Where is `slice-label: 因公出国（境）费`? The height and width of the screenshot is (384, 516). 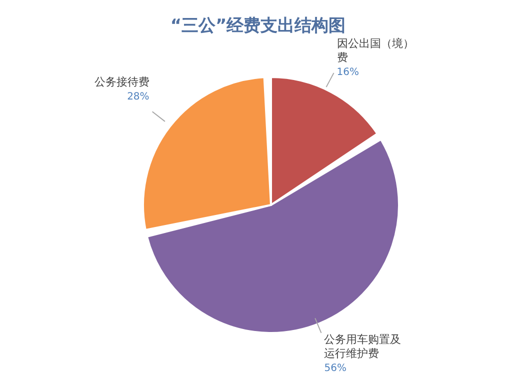
slice-label: 因公出国（境）费 is located at coordinates (375, 50).